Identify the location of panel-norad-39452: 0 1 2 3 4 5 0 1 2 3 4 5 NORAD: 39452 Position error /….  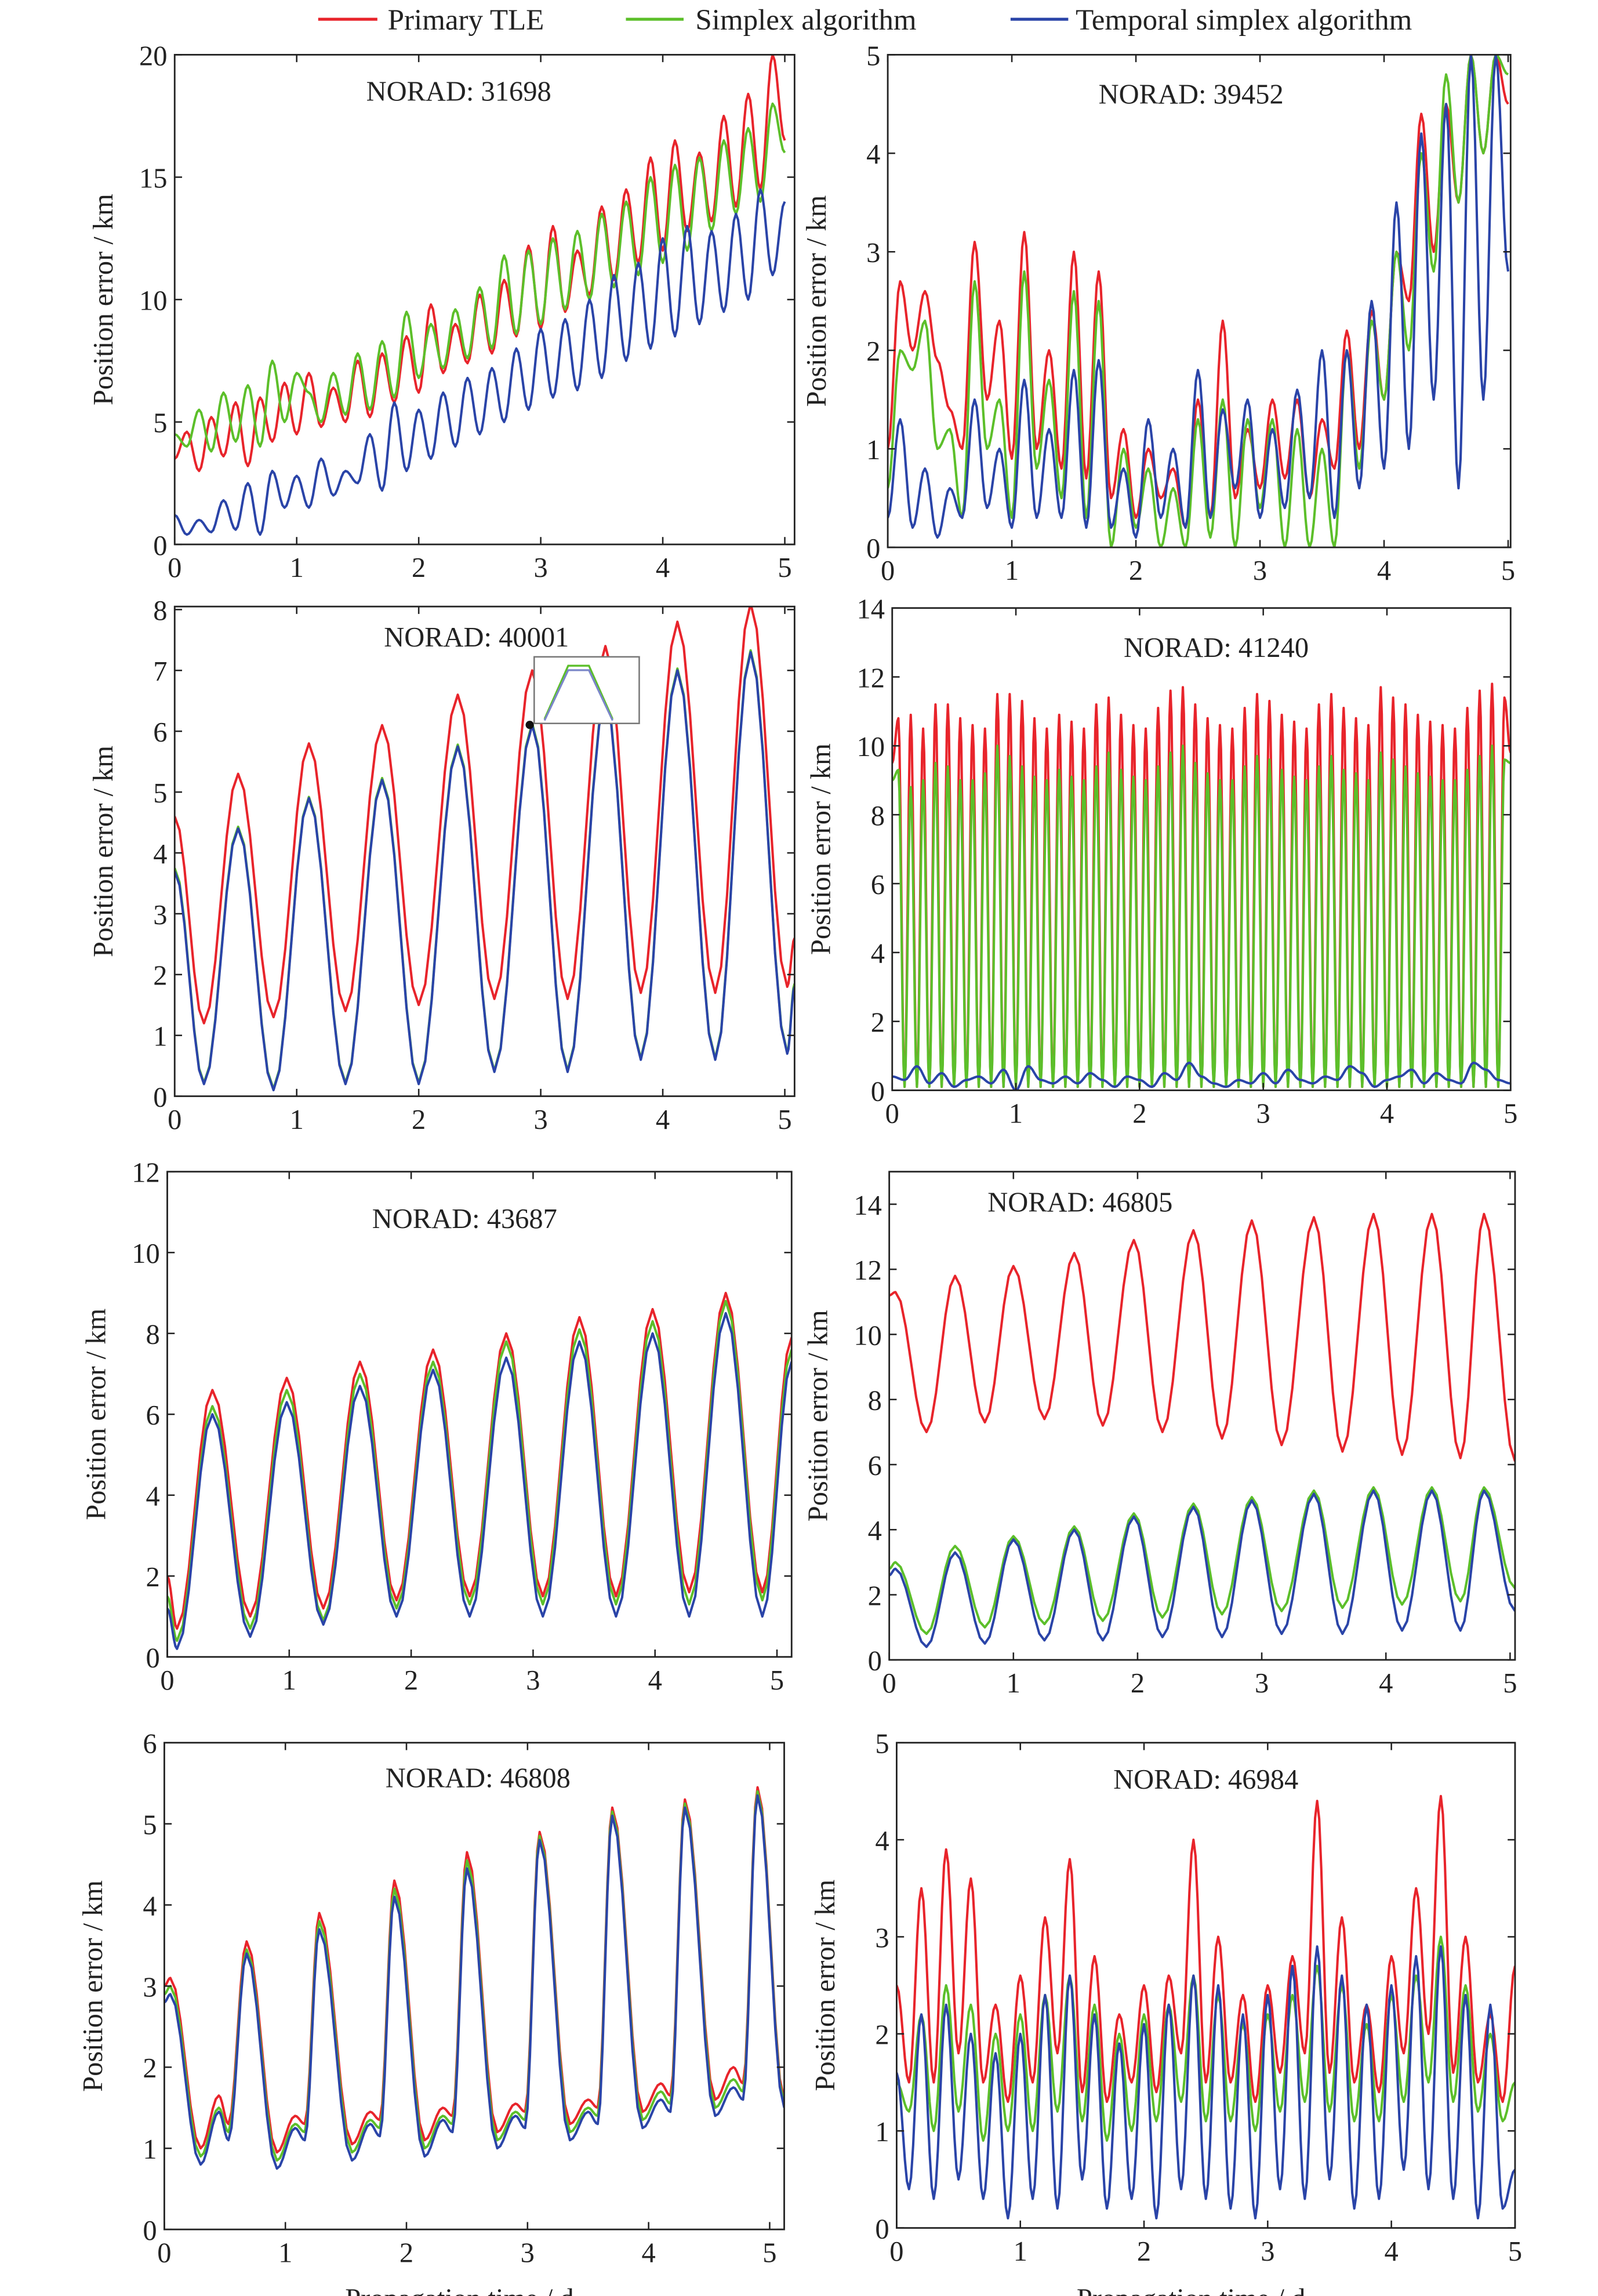
(1158, 313).